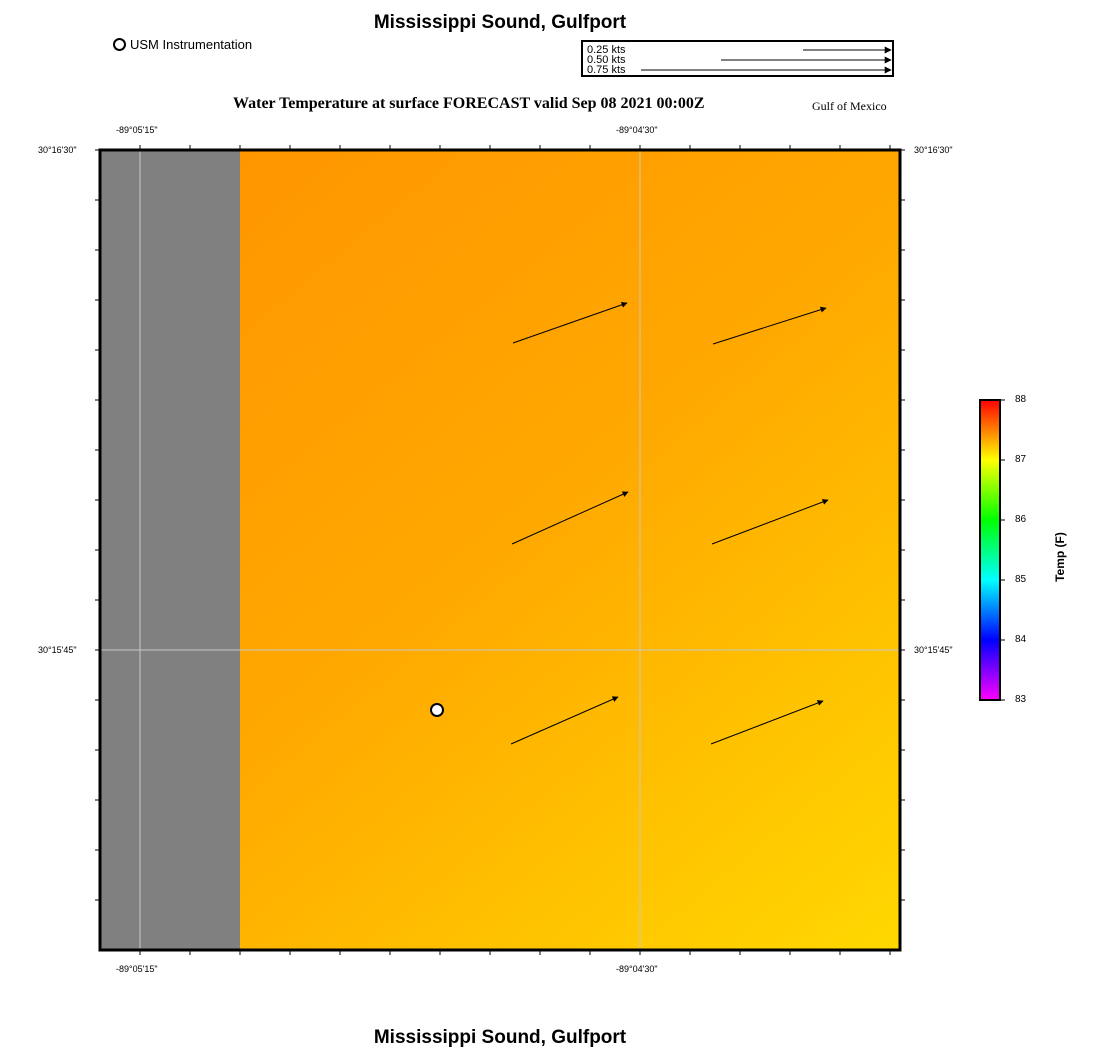  Describe the element at coordinates (1060, 557) in the screenshot. I see `colorbar-title: Temp (F)` at that location.